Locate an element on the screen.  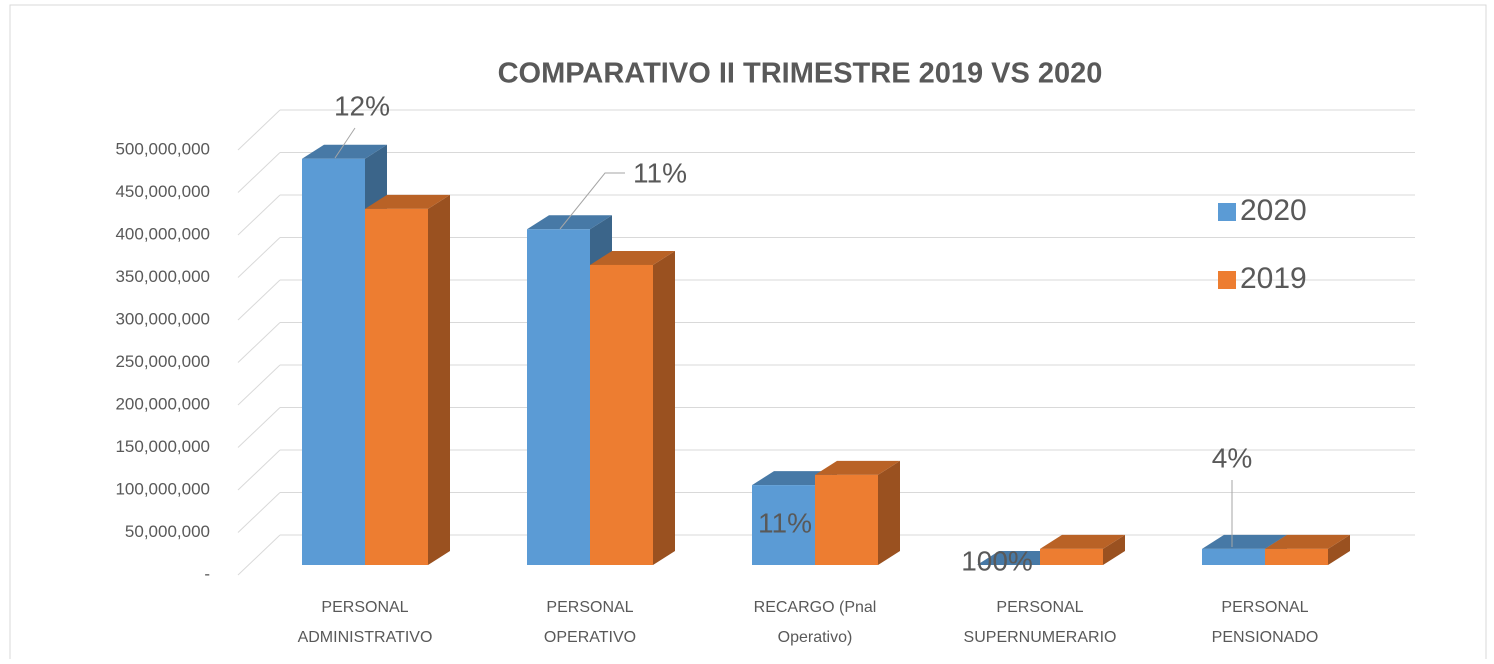
legend-label: 2019 is located at coordinates (1273, 278).